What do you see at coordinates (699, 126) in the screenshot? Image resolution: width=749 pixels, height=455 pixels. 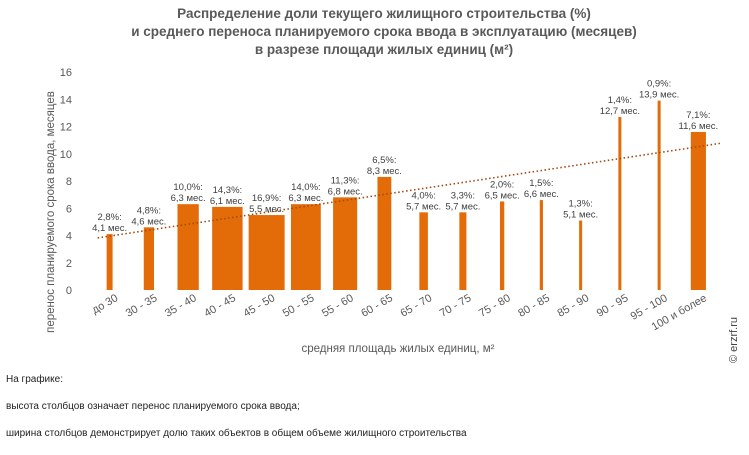 I see `data-label-value: 11,6 мес.` at bounding box center [699, 126].